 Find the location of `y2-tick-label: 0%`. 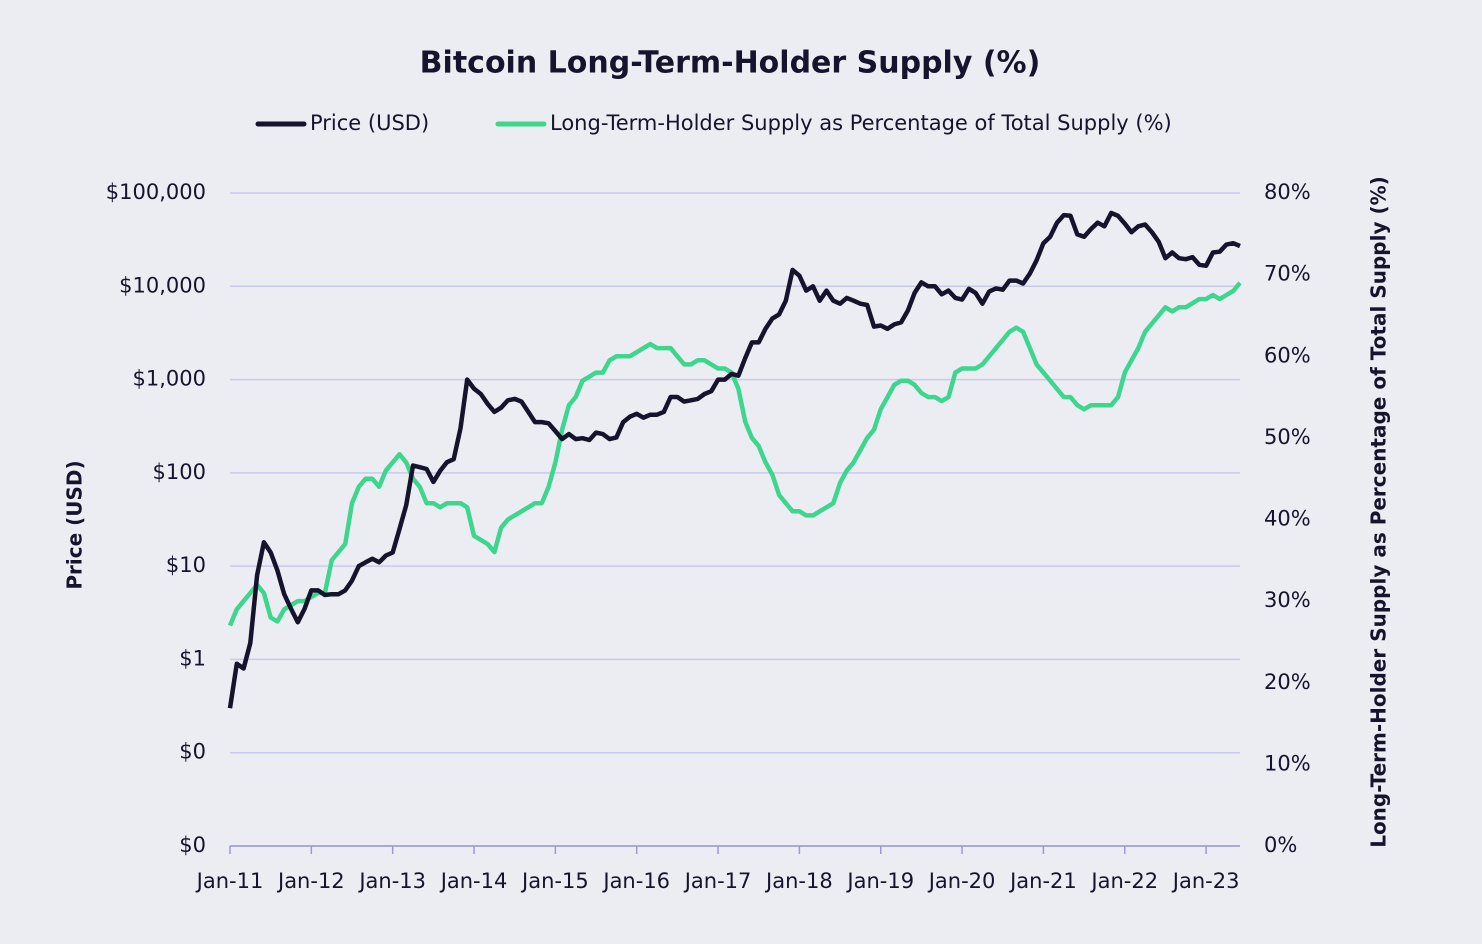

y2-tick-label: 0% is located at coordinates (1280, 845).